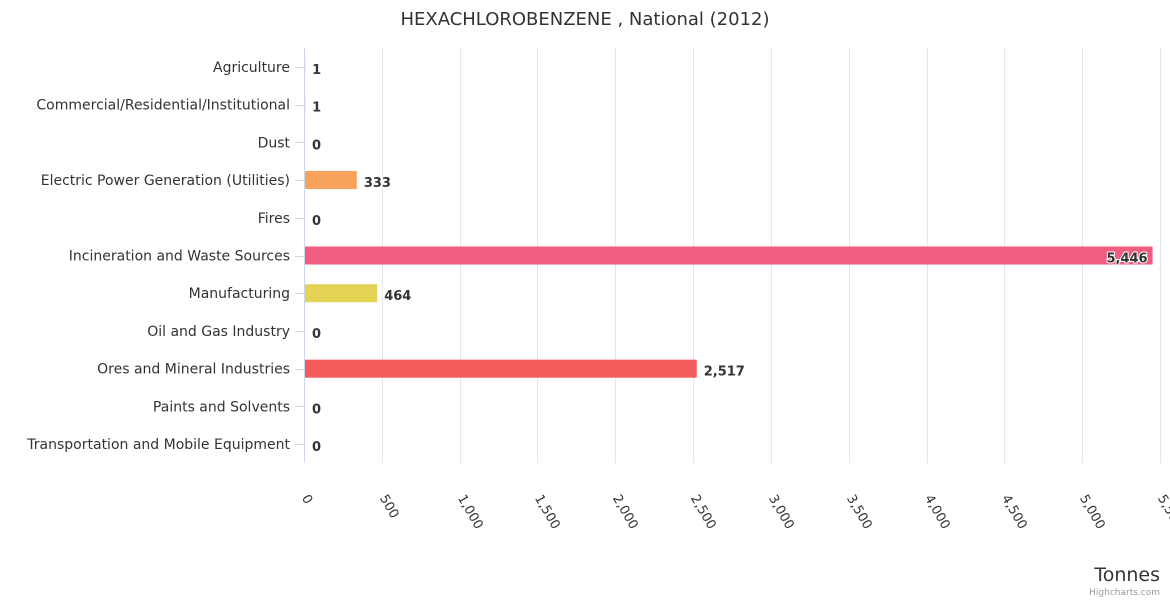  I want to click on chart-title: HEXACHLOROBENZENE , National (2012), so click(584, 19).